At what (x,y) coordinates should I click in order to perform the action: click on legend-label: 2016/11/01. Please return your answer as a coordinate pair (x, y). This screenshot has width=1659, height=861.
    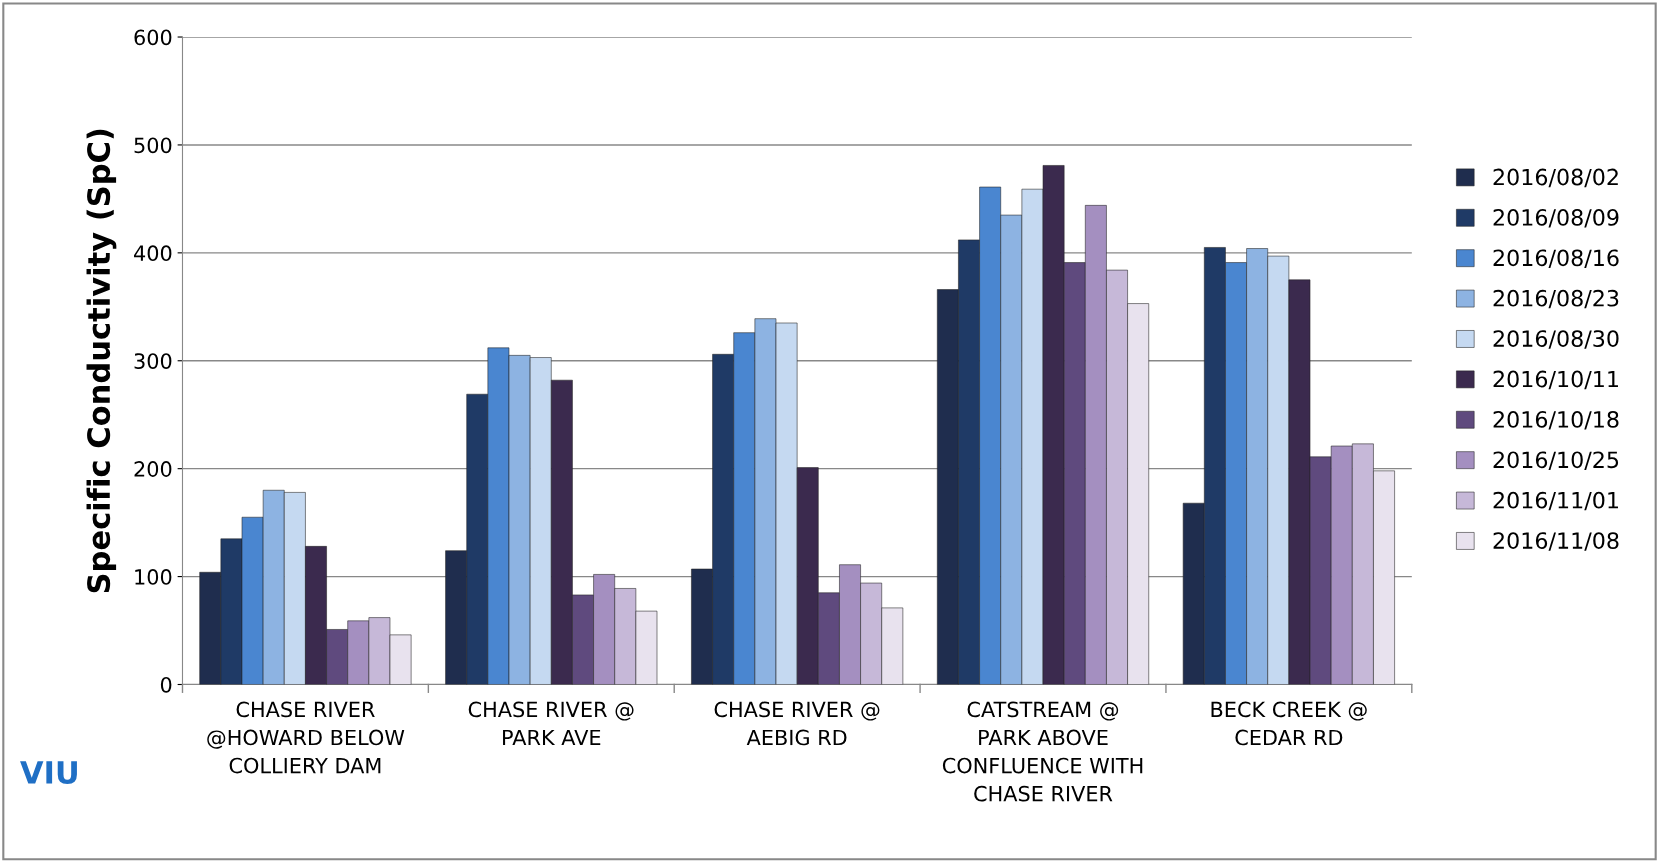
    Looking at the image, I should click on (1555, 501).